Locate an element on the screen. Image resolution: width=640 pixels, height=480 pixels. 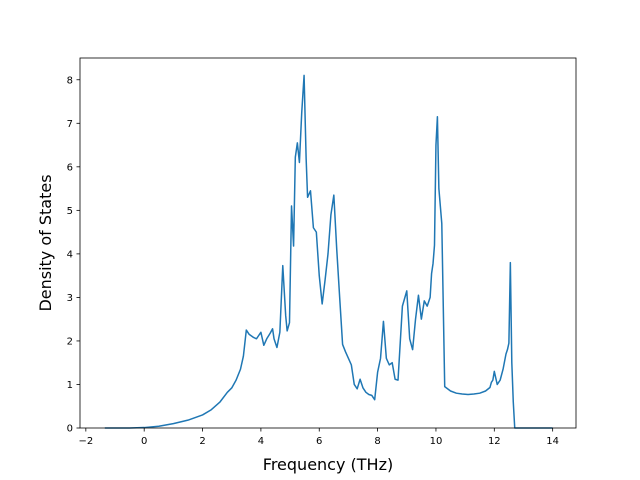
y-tick-label: 3 is located at coordinates (70, 298).